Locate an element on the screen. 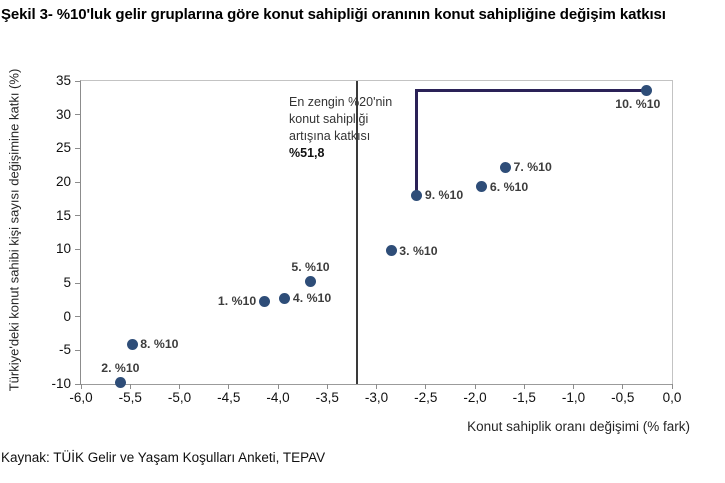 The width and height of the screenshot is (725, 483). x-tick-label: 0,0 is located at coordinates (672, 397).